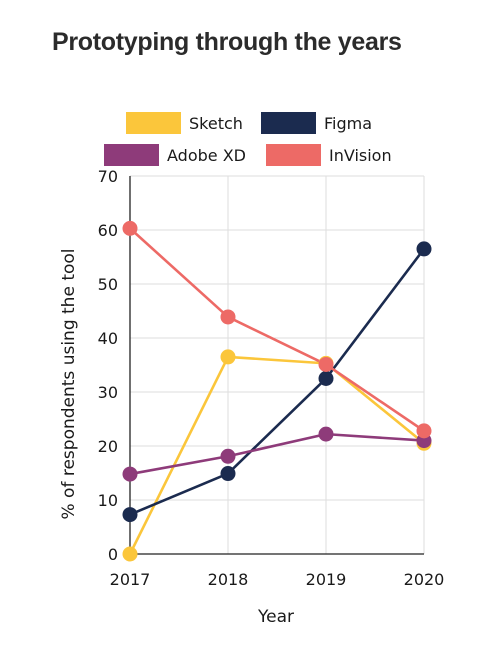 This screenshot has width=490, height=653. I want to click on legend-swatch-sketch, so click(153, 123).